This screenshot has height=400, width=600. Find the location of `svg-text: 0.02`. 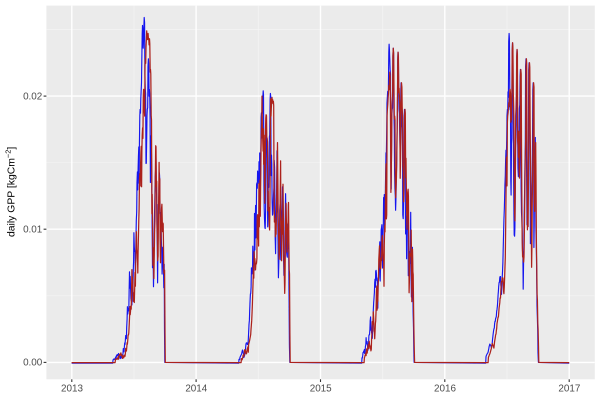

svg-text: 0.02 is located at coordinates (32, 96).